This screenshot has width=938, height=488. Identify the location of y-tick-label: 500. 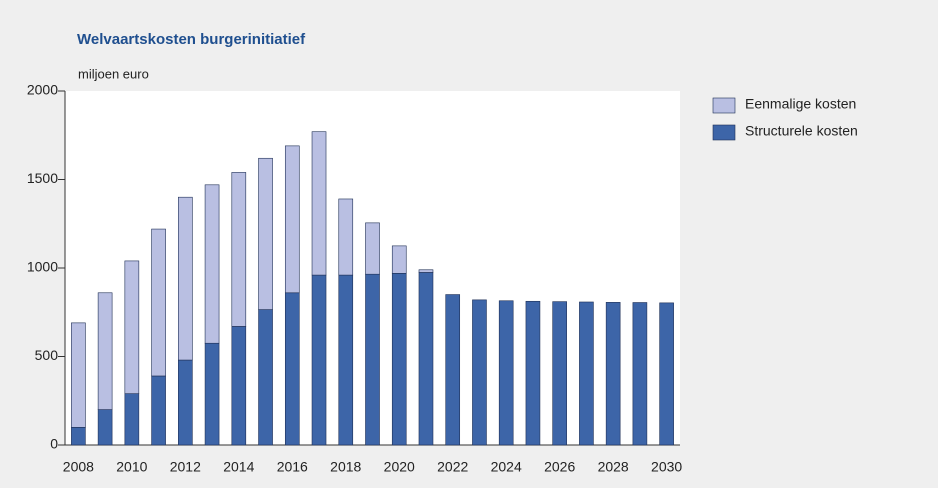
(47, 355).